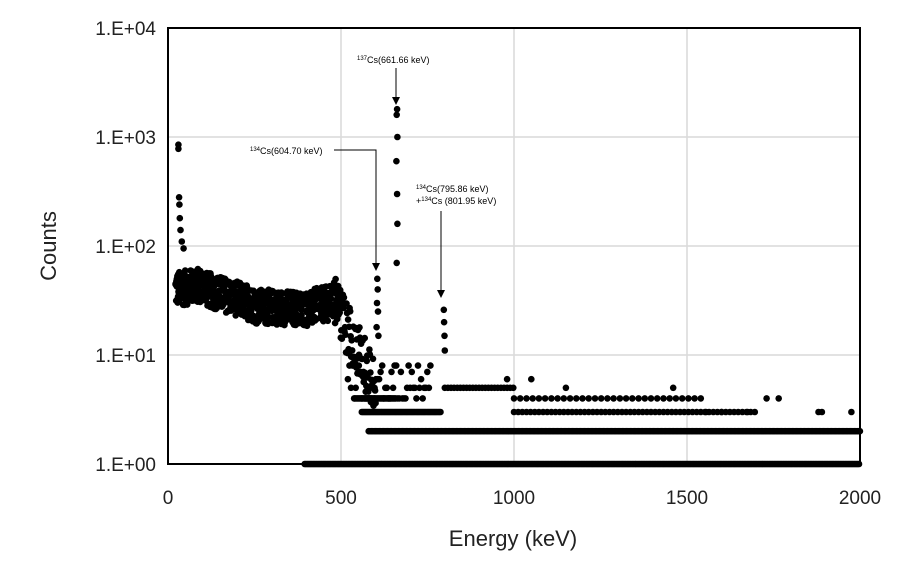 The height and width of the screenshot is (584, 913). What do you see at coordinates (456, 241) in the screenshot?
I see `annotation-cs134-795: 134Cs(795.86 keV) +134Cs (801.95 keV)` at bounding box center [456, 241].